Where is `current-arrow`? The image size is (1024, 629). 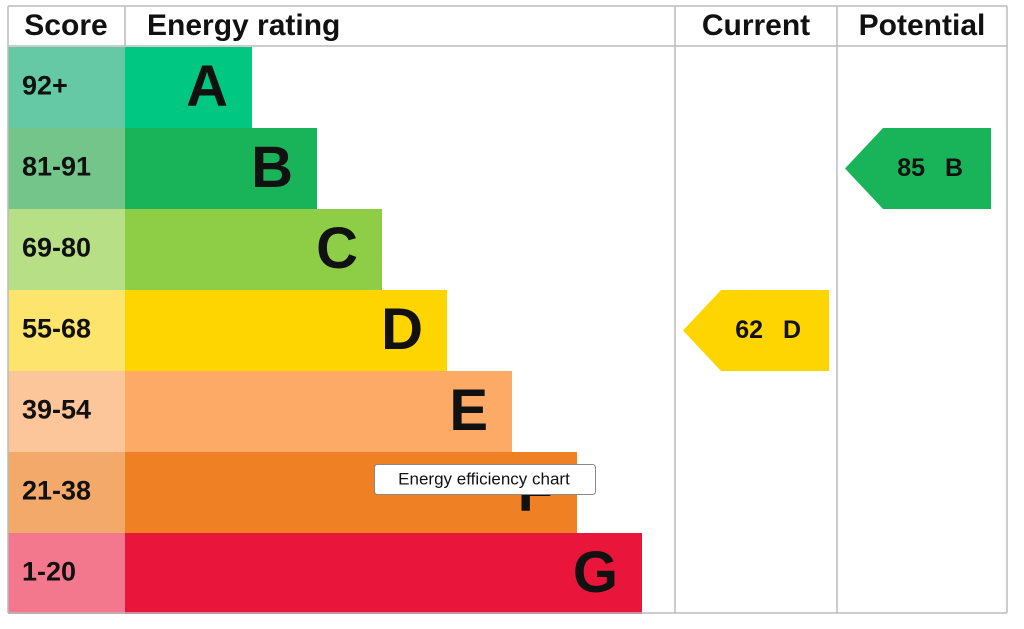 current-arrow is located at coordinates (756, 330).